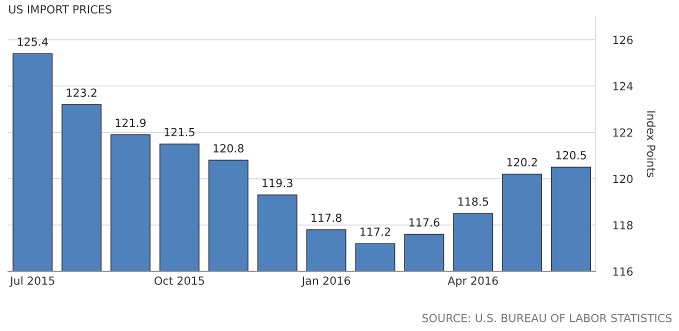 Image resolution: width=679 pixels, height=331 pixels. Describe the element at coordinates (375, 232) in the screenshot. I see `data-label: 117.2` at that location.